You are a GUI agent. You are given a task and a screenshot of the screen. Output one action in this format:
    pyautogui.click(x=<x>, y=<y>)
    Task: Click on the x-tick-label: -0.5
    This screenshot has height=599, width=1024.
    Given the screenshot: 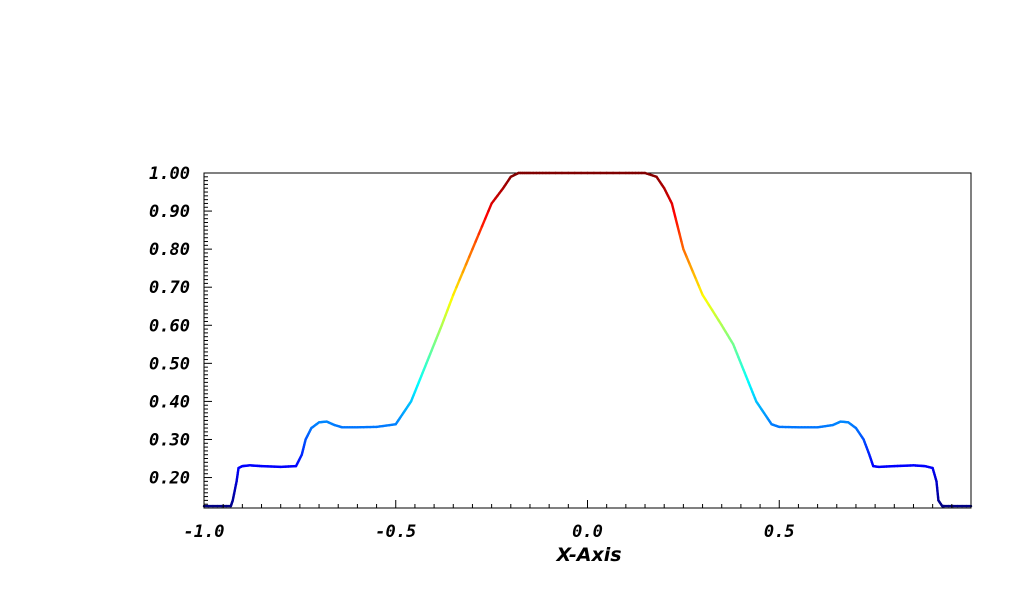 What is the action you would take?
    pyautogui.click(x=395, y=532)
    